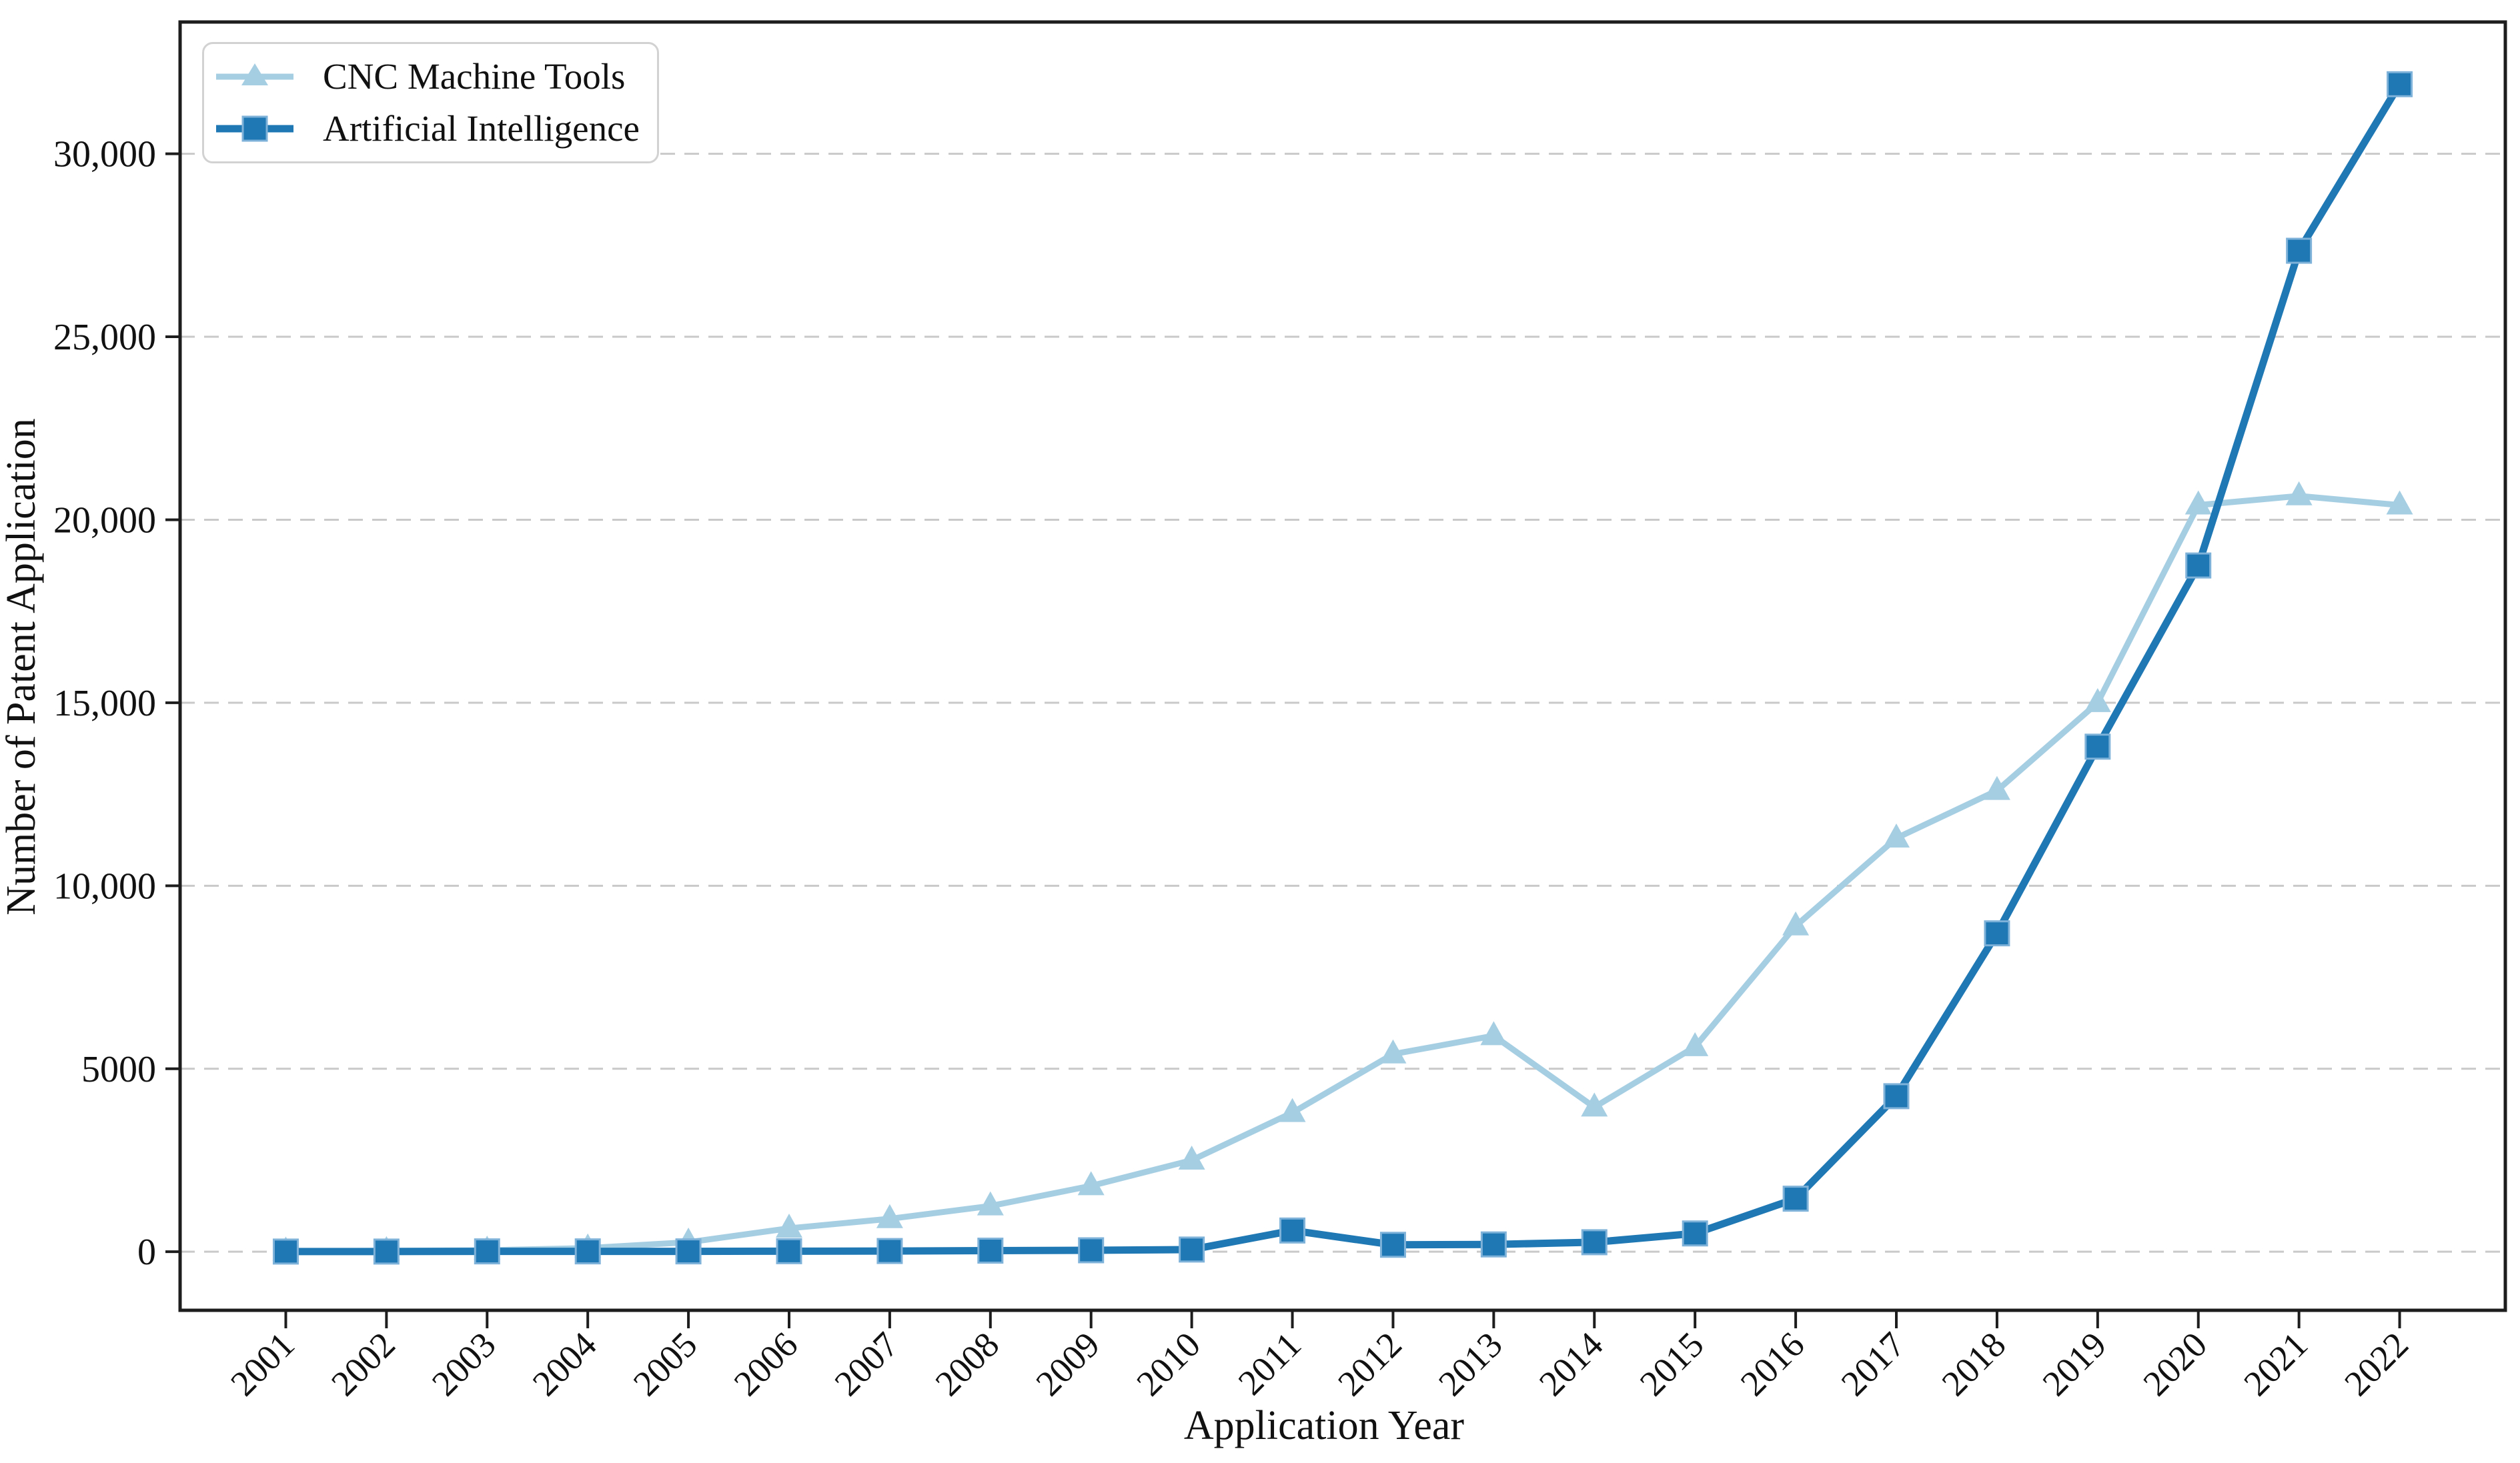 This screenshot has width=2520, height=1463. Describe the element at coordinates (1772, 1364) in the screenshot. I see `x-tick-label: 2016` at that location.